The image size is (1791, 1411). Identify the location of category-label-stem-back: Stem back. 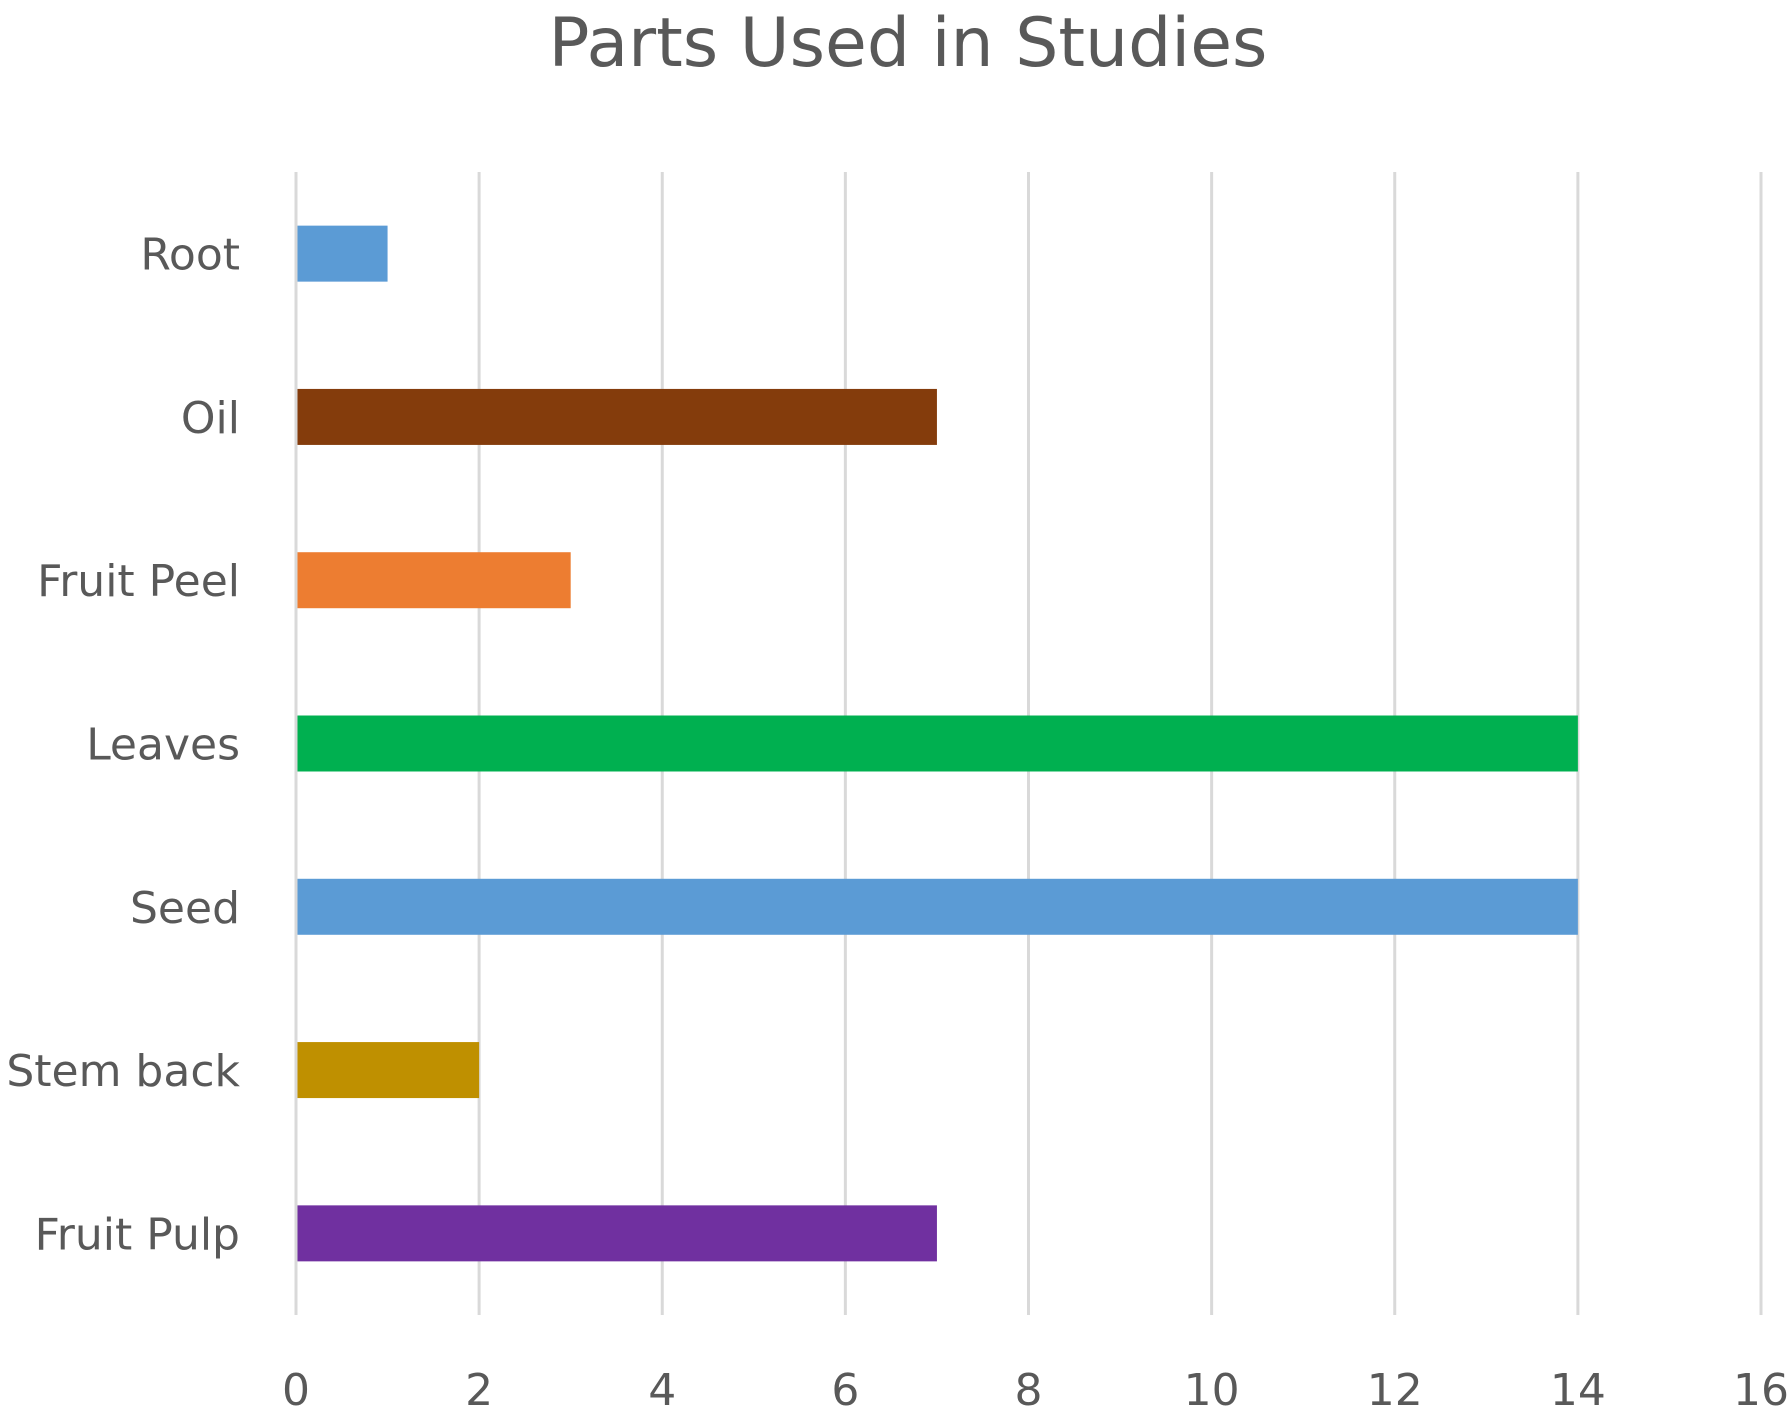
(123, 1071).